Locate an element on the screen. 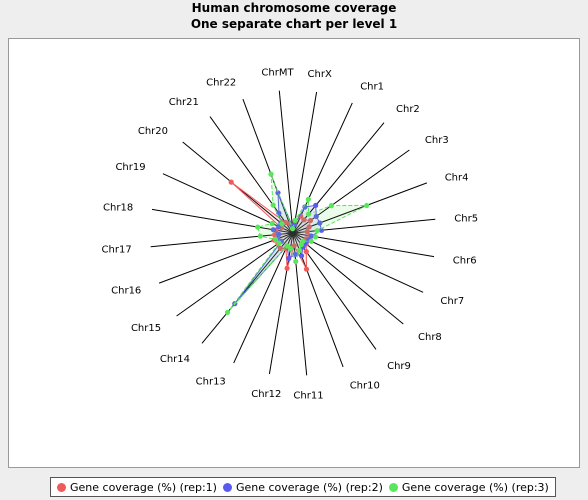 The image size is (588, 500). data-point-rep1-chr17 is located at coordinates (274, 235).